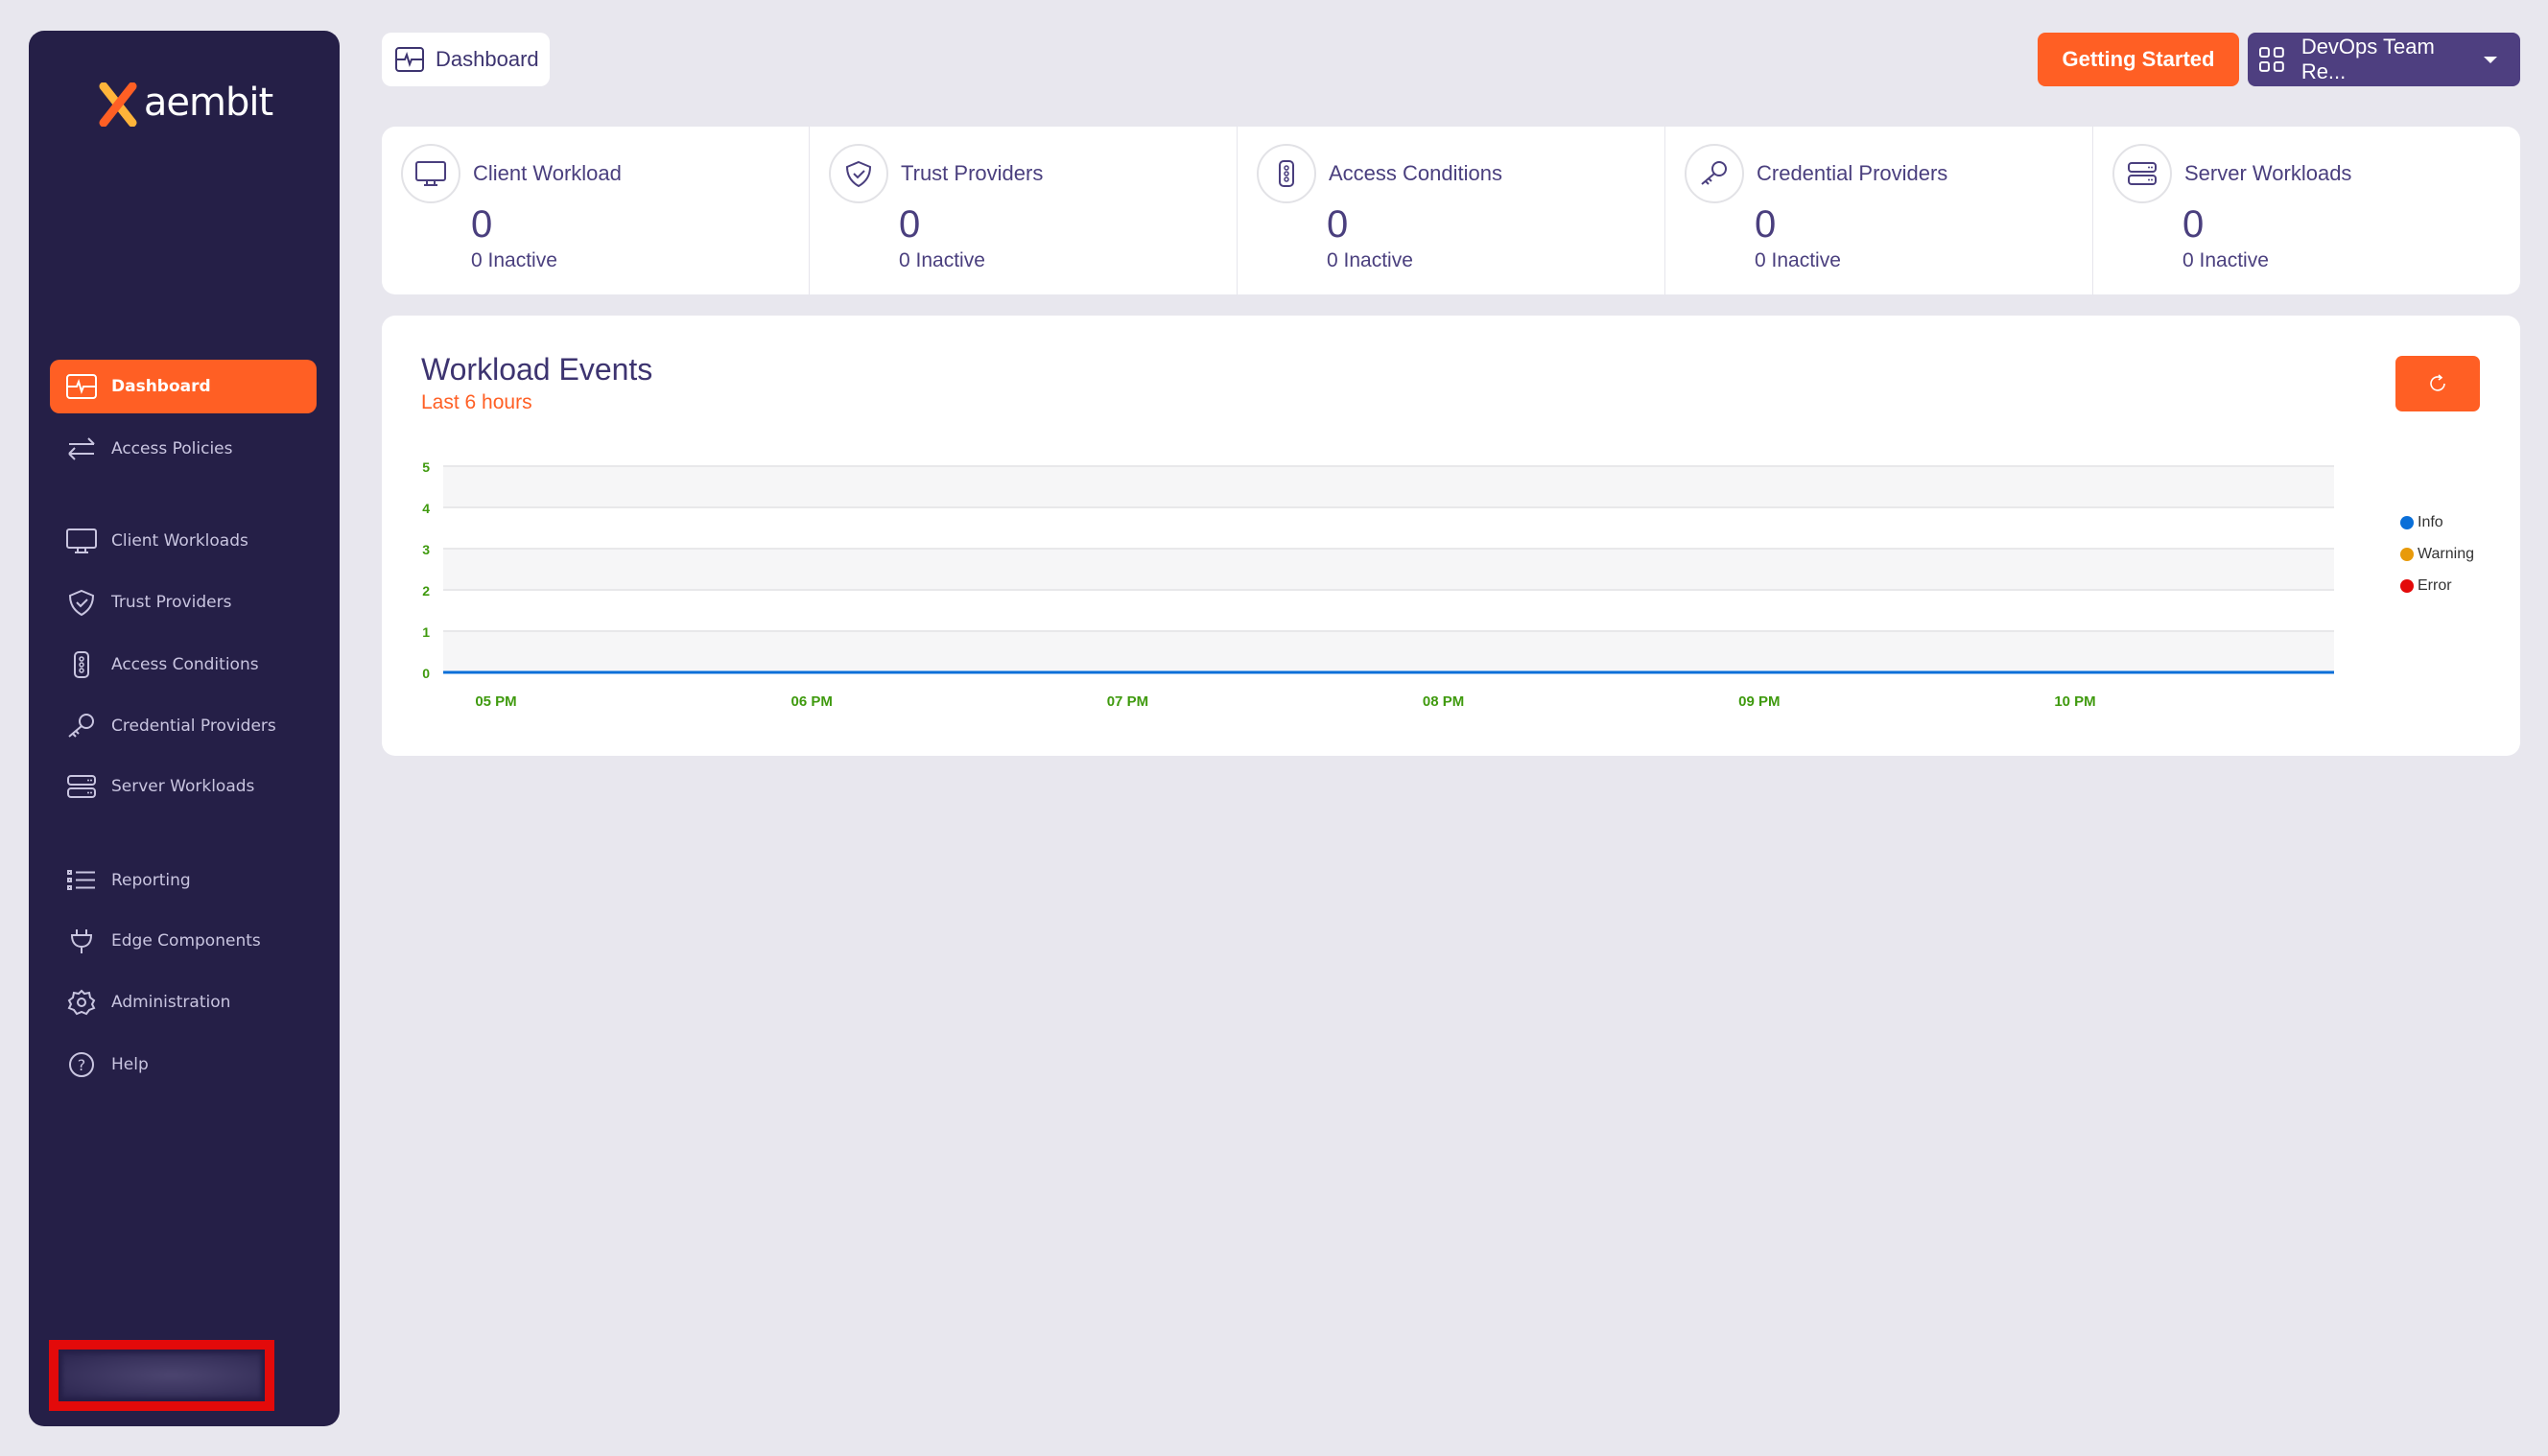  Describe the element at coordinates (81, 1002) in the screenshot. I see `gear-icon` at that location.